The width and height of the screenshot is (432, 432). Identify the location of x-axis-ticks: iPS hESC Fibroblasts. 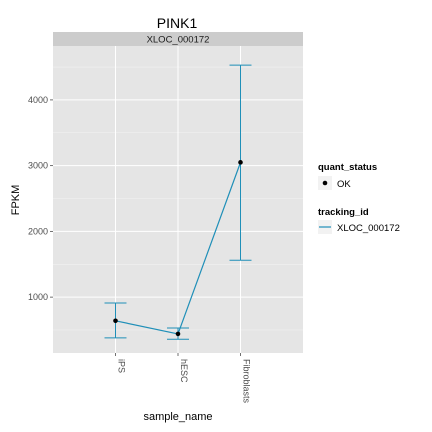
(183, 378).